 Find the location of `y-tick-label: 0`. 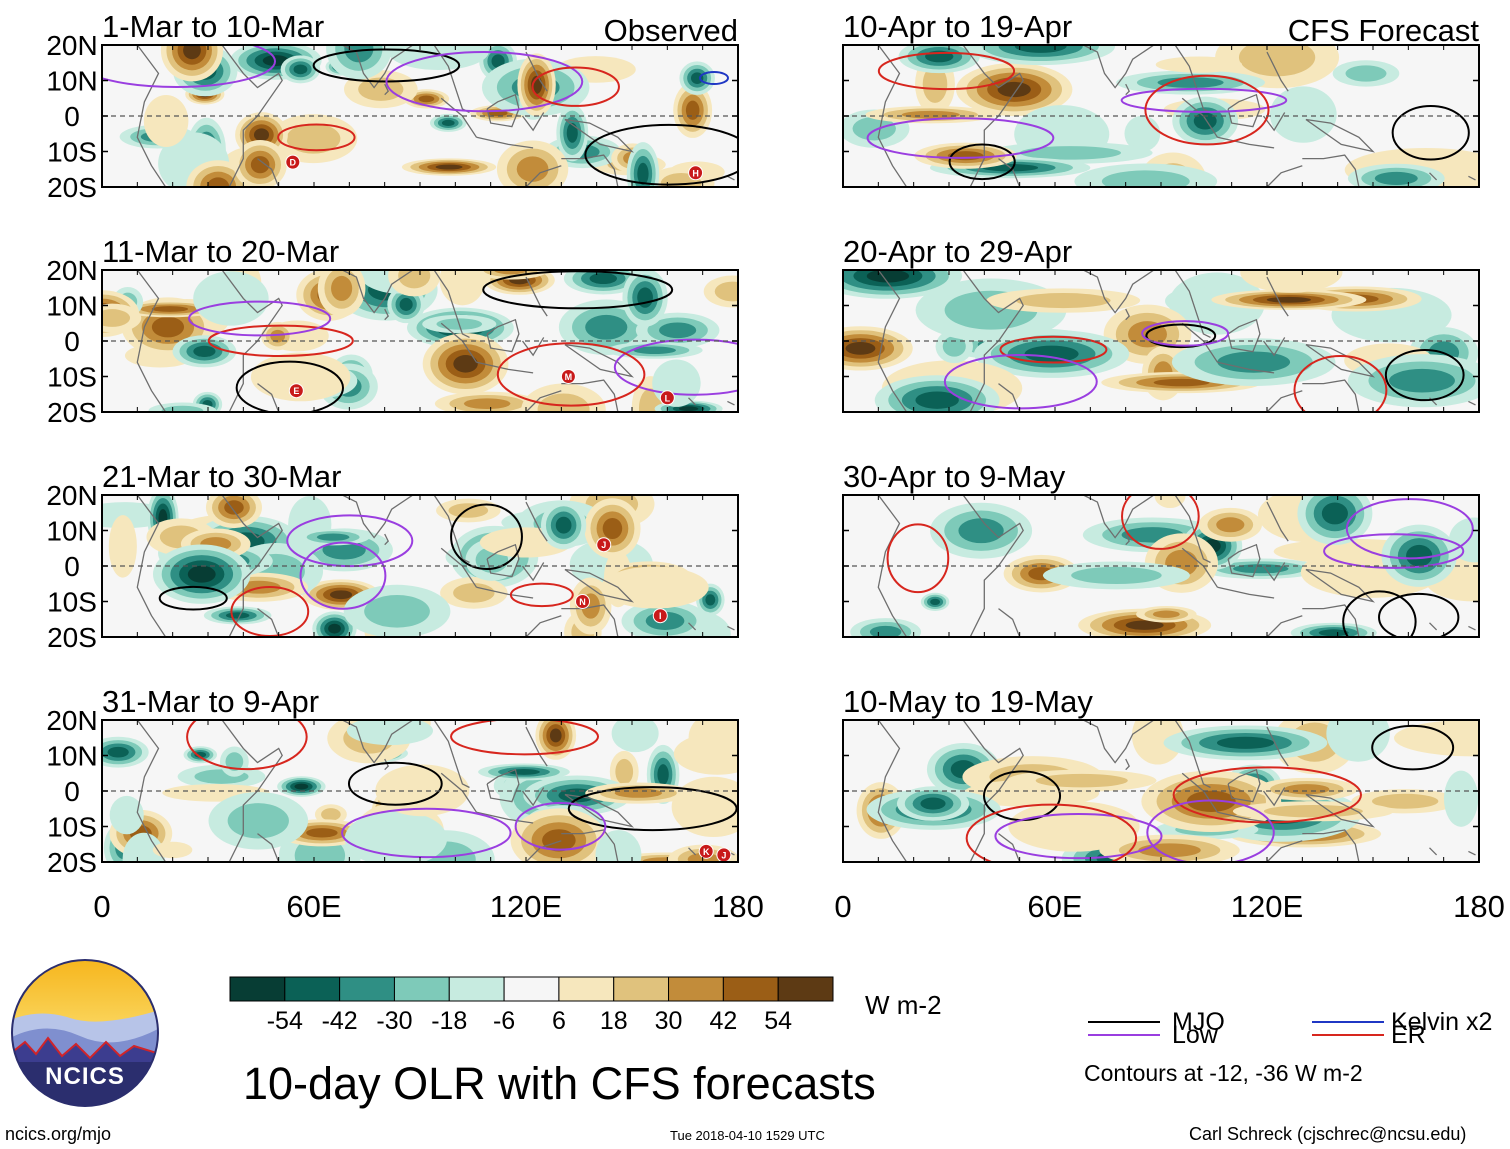

y-tick-label: 0 is located at coordinates (72, 341).